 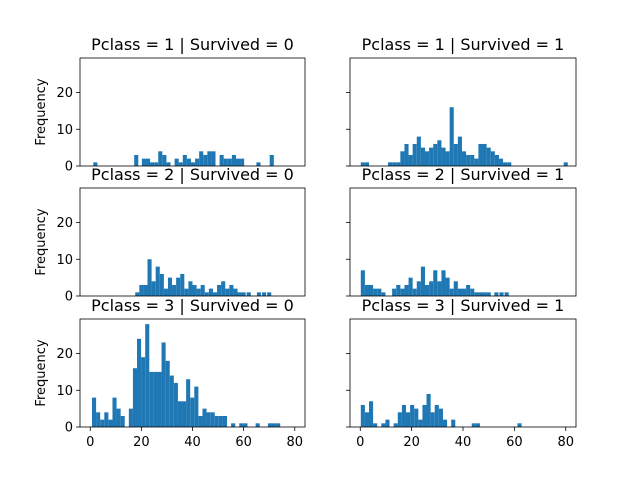 I want to click on panel-title: Pclass = 1 | Survived = 1, so click(x=463, y=44).